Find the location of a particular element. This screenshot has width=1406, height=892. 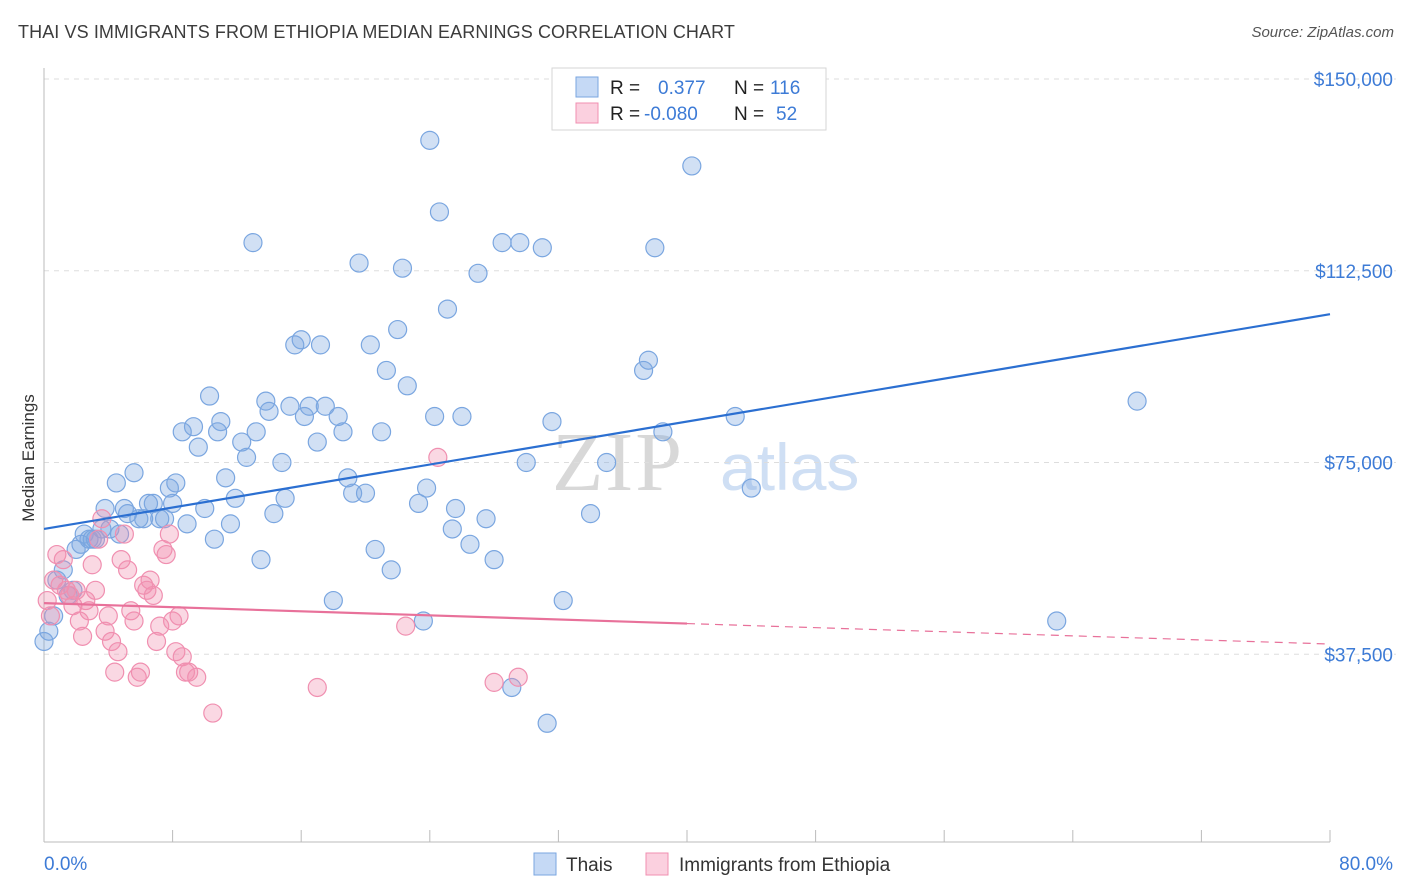

y-tick-label: $75,000 is located at coordinates (1358, 464).